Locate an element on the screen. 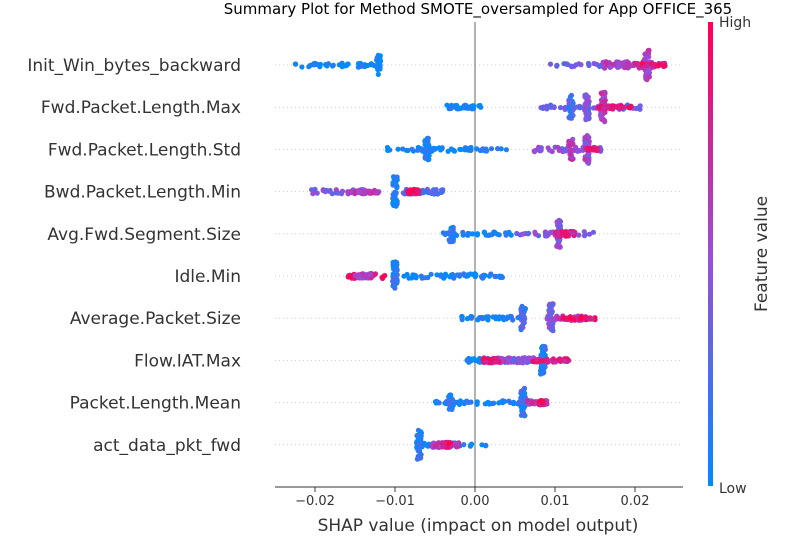  feature-label: Bwd.Packet.Length.Min is located at coordinates (142, 193).